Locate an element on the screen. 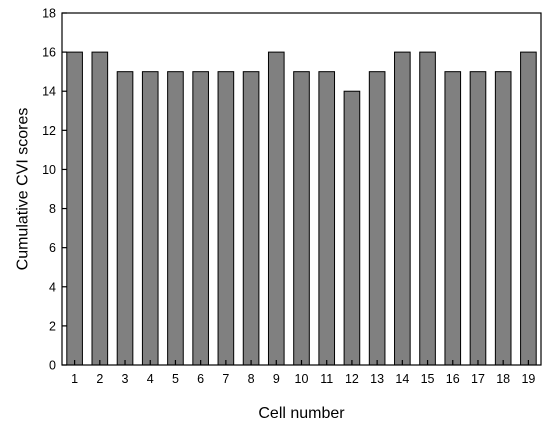  x-tick-label: 11 is located at coordinates (326, 379).